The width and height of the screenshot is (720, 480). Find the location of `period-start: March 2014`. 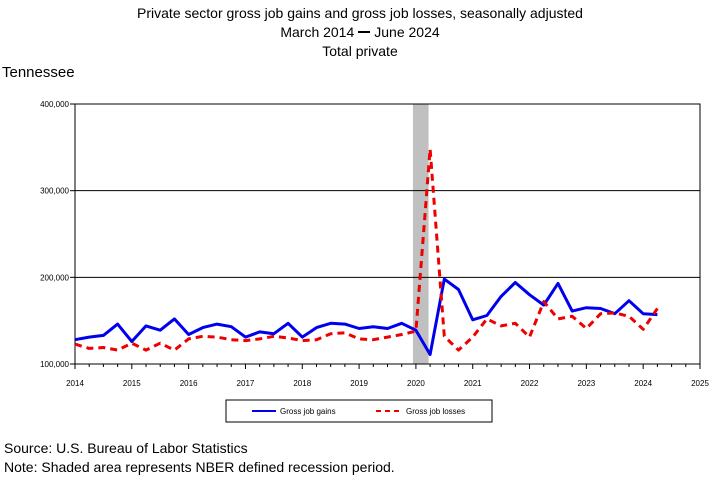

period-start: March 2014 is located at coordinates (317, 32).